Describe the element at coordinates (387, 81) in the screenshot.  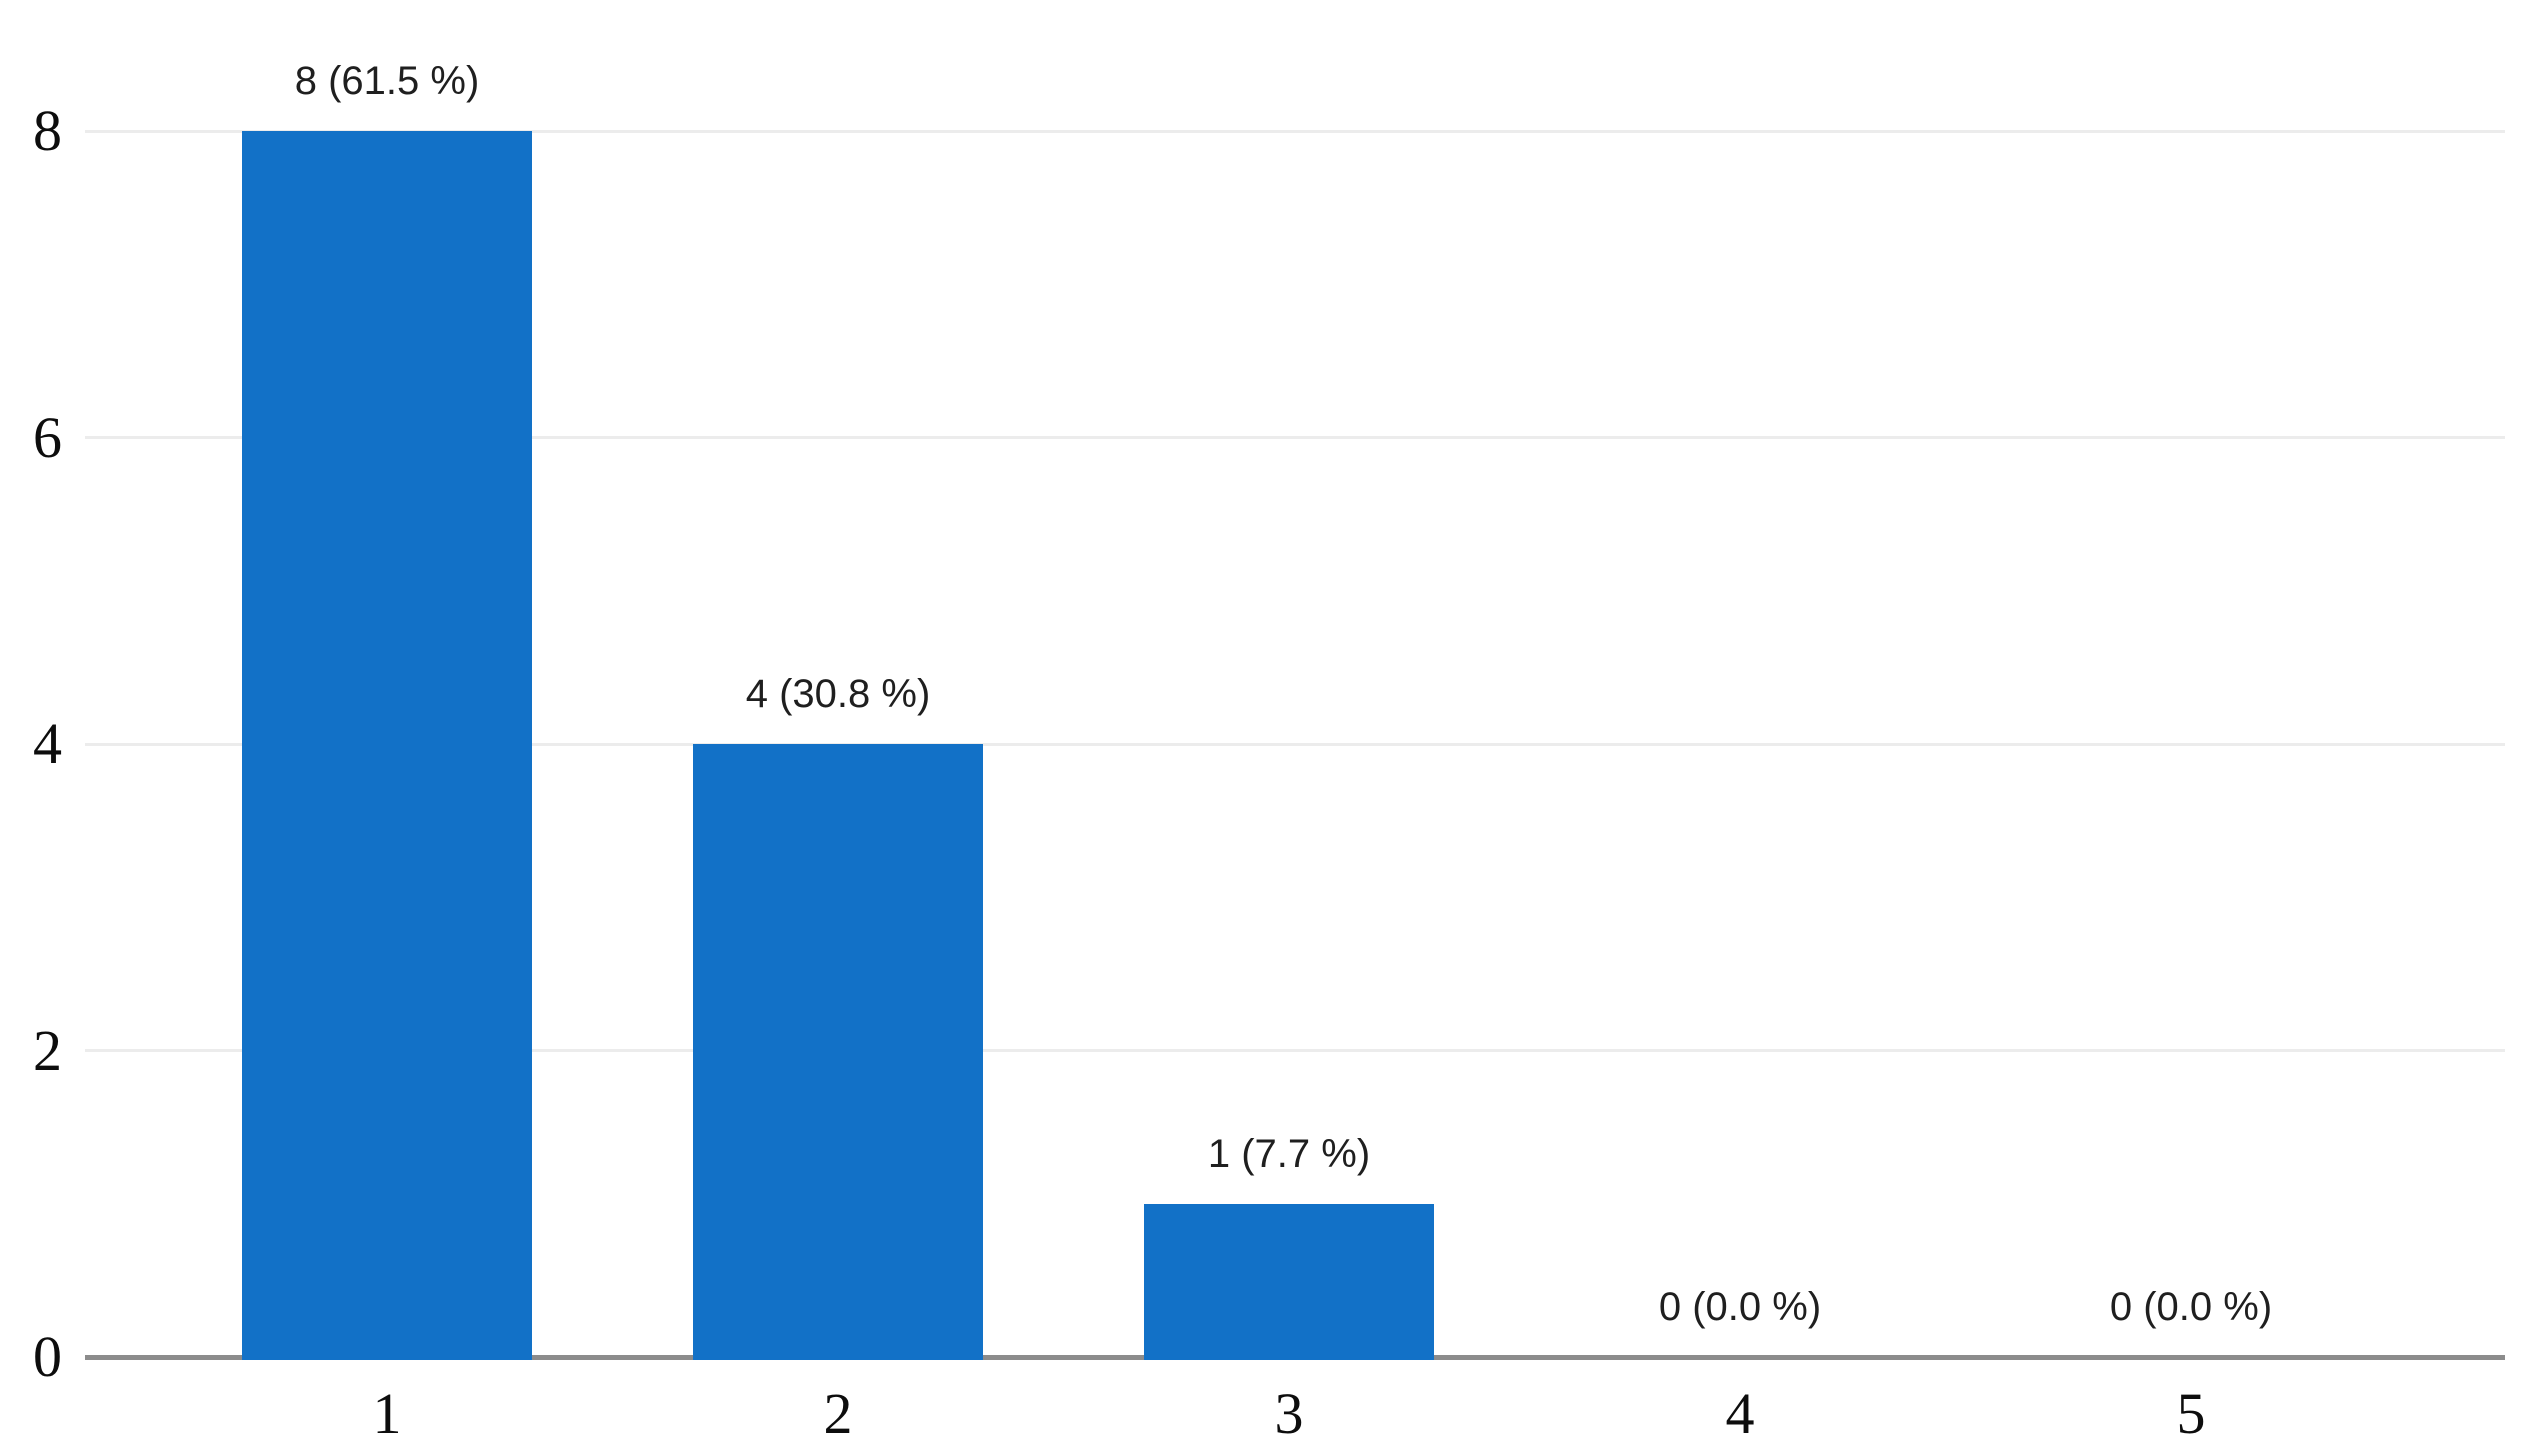
I see `bar-value-label: 8 (61.5 %)` at that location.